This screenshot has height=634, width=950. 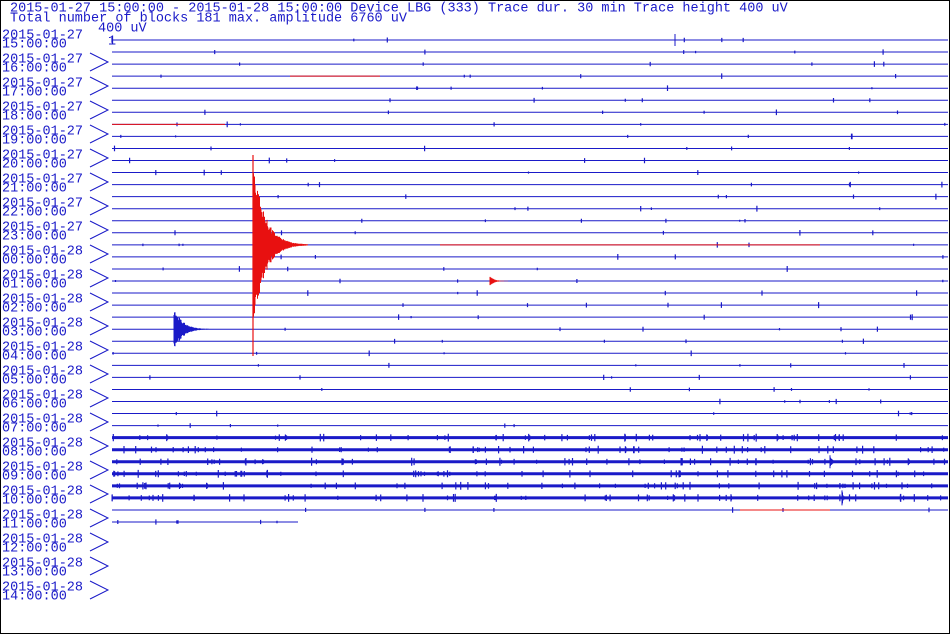 I want to click on time-label: 04:00:00, so click(x=34, y=357).